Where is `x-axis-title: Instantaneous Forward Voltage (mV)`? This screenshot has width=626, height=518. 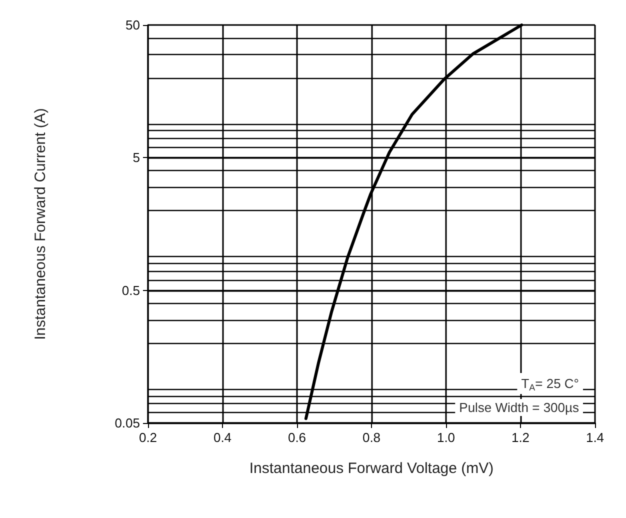
x-axis-title: Instantaneous Forward Voltage (mV) is located at coordinates (371, 468).